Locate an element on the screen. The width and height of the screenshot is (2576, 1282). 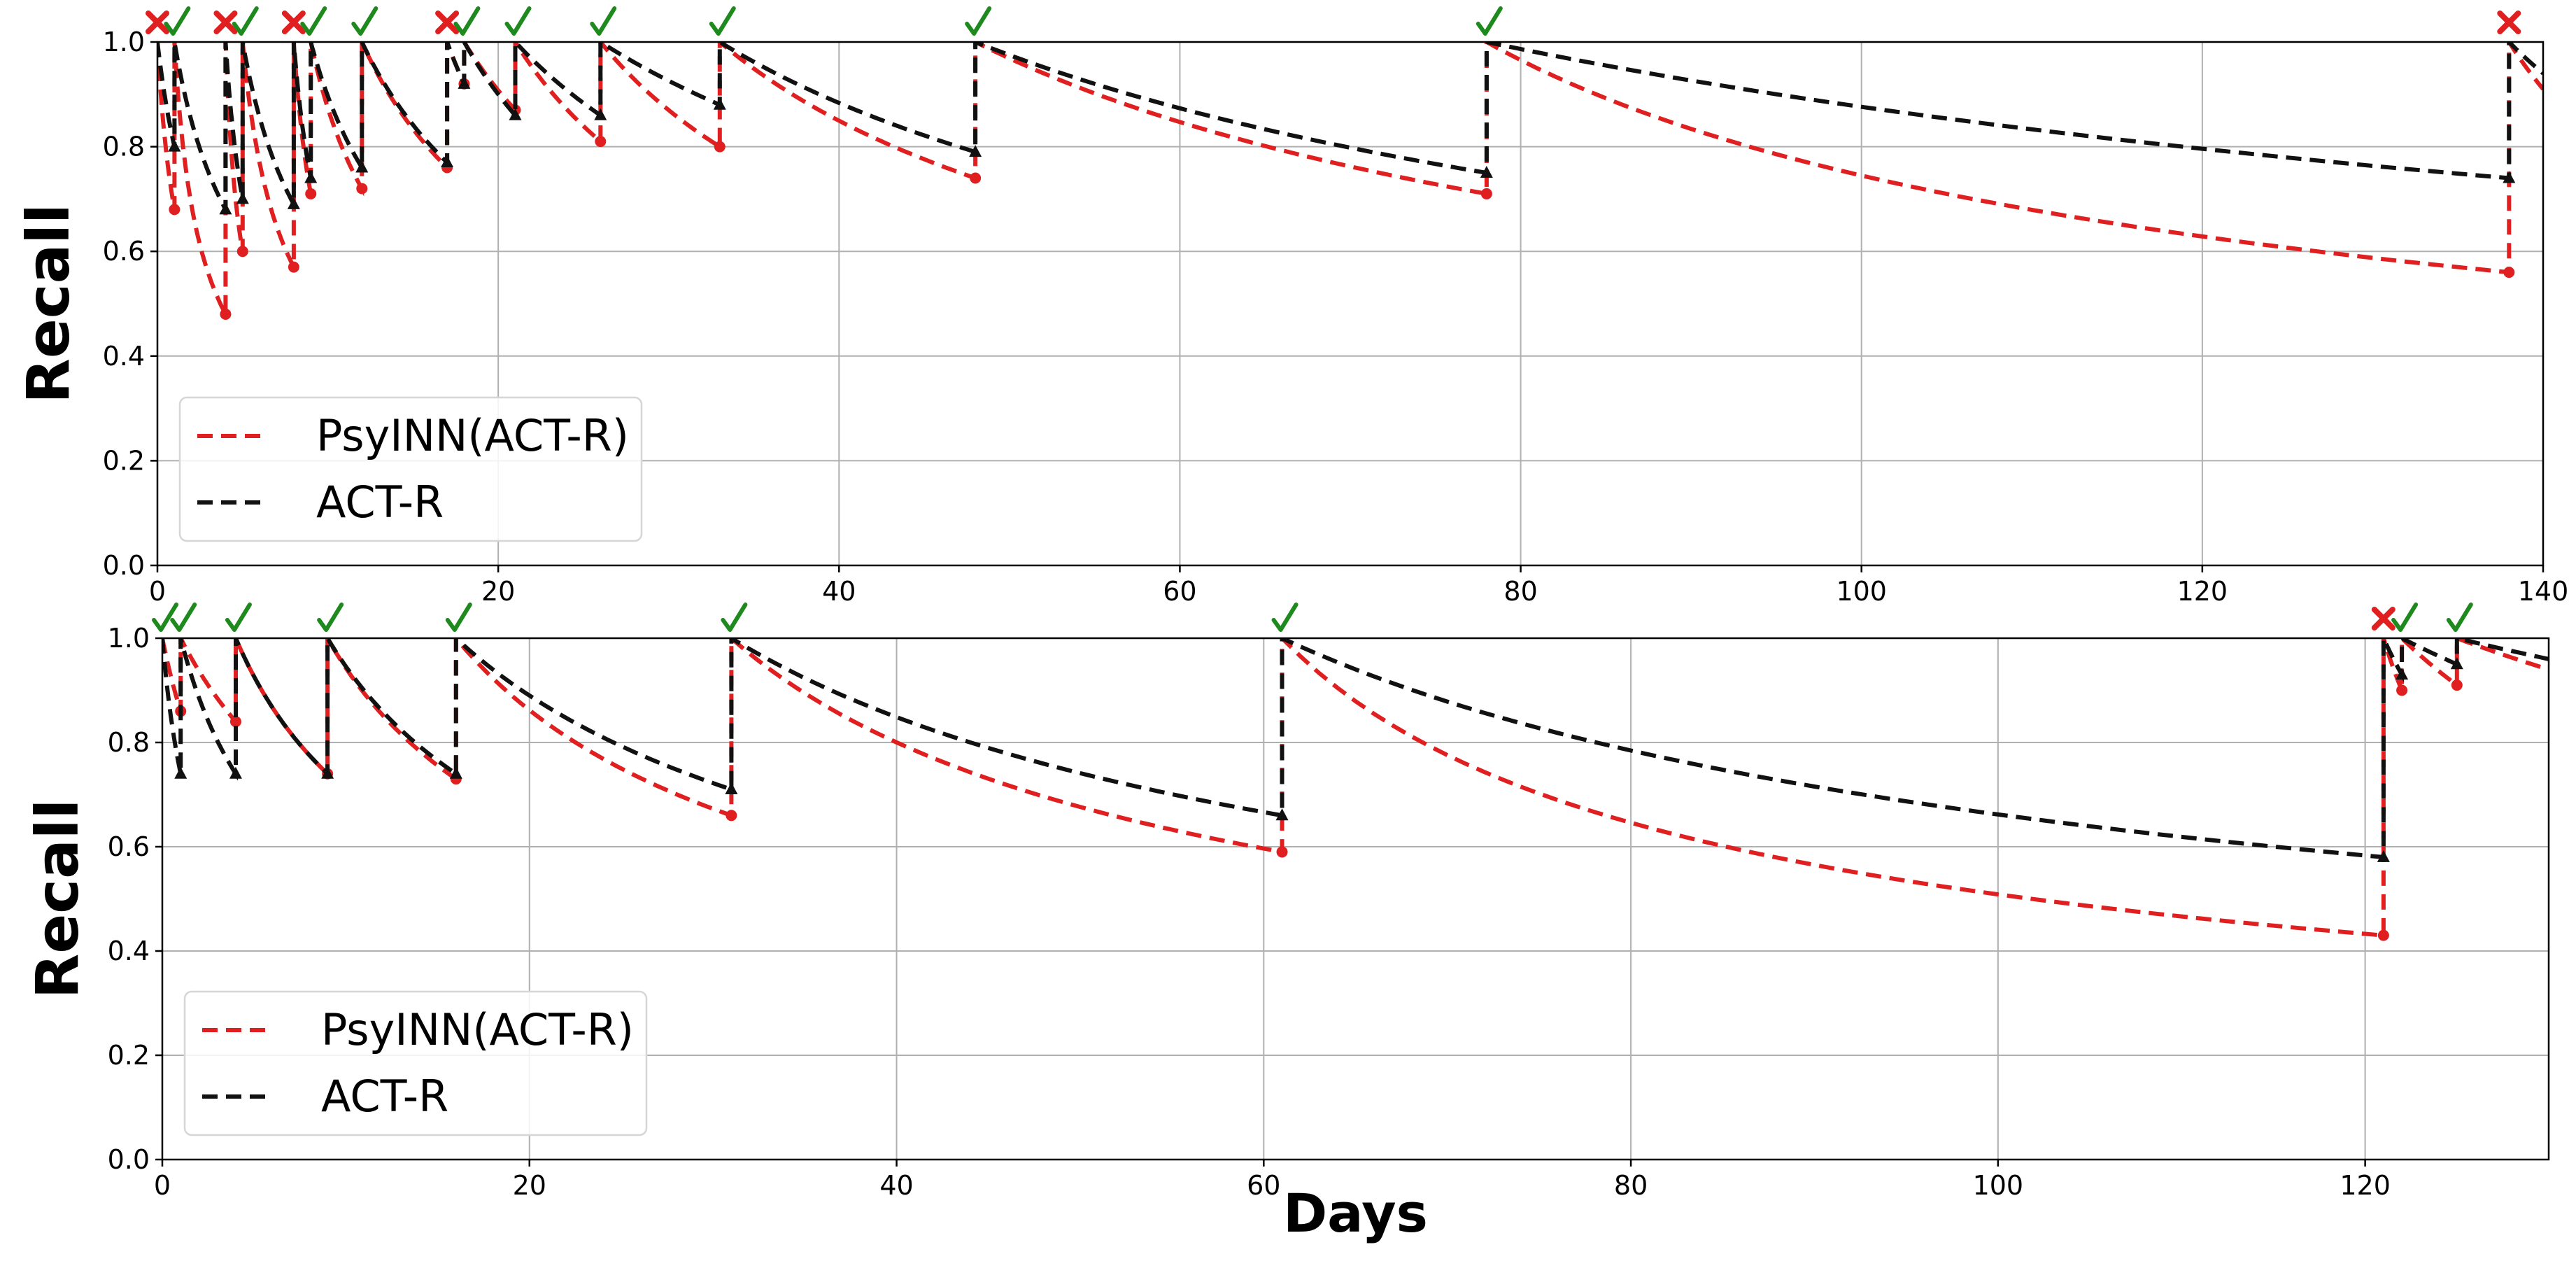
x-axis-label: Days is located at coordinates (1355, 1213).